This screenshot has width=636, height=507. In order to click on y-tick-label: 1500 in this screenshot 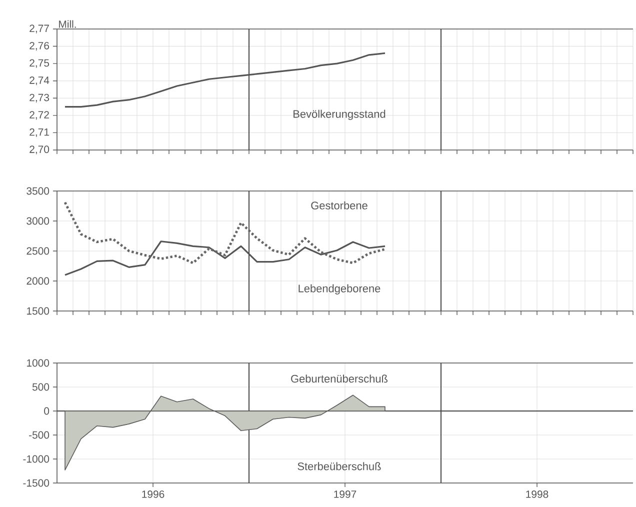, I will do `click(38, 311)`.